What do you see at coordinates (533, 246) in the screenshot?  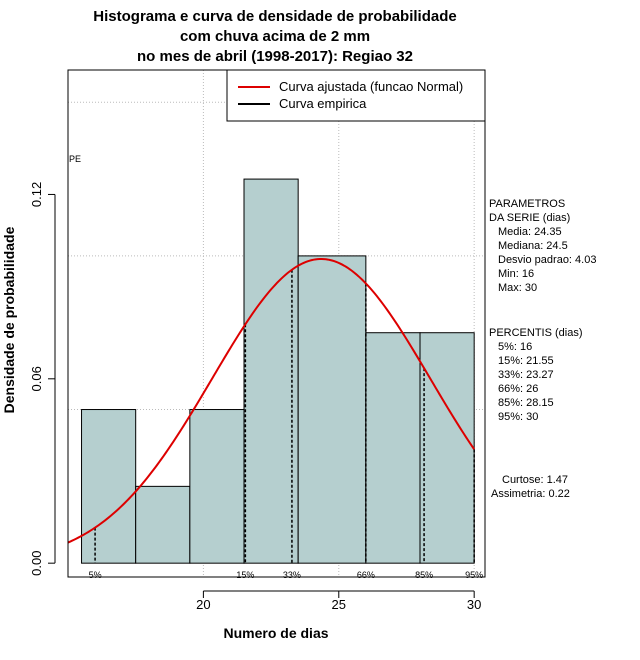 I see `parametros-line: Mediana: 24.5` at bounding box center [533, 246].